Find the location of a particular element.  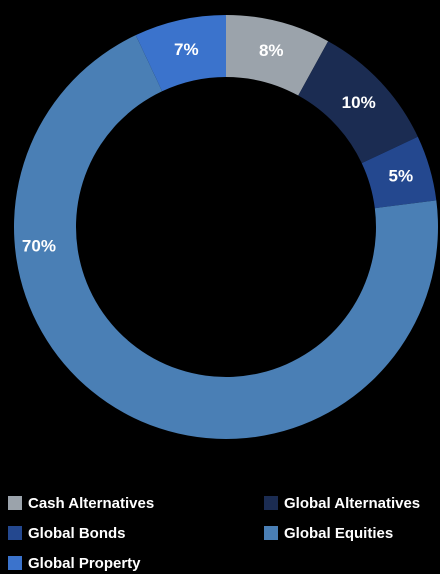

legend-label: Cash Alternatives is located at coordinates (91, 503).